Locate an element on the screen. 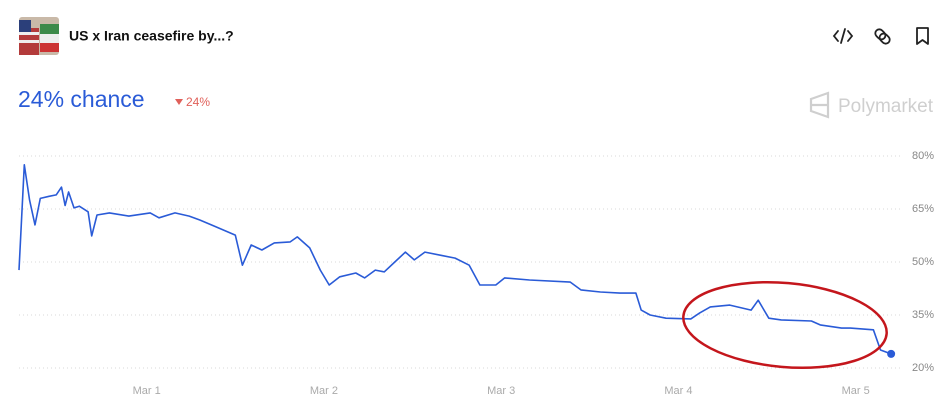 This screenshot has width=948, height=406. y-tick-label: 35% is located at coordinates (923, 315).